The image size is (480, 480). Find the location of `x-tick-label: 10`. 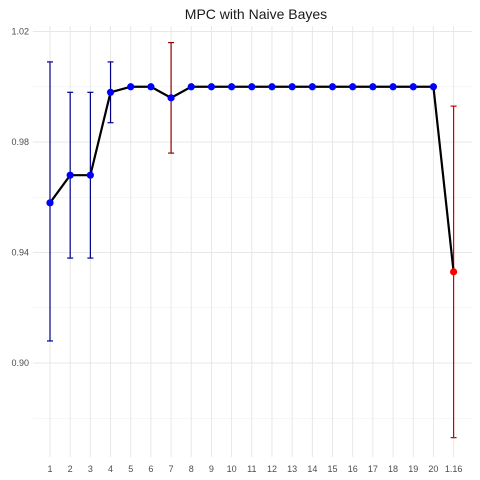

x-tick-label: 10 is located at coordinates (232, 469).